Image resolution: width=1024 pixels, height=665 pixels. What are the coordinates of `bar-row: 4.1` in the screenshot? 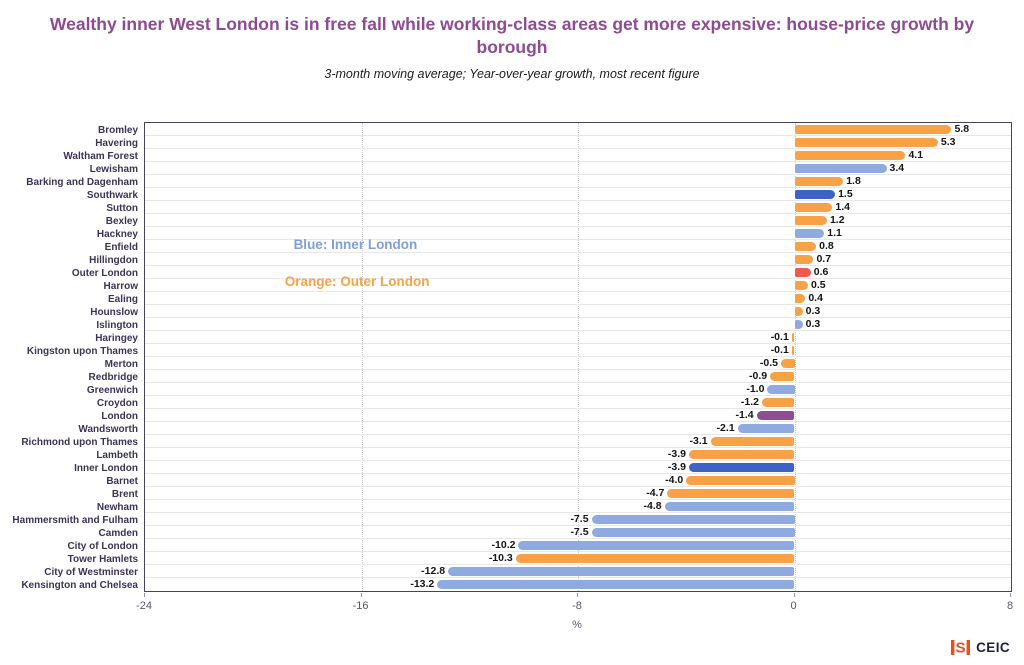 It's located at (578, 155).